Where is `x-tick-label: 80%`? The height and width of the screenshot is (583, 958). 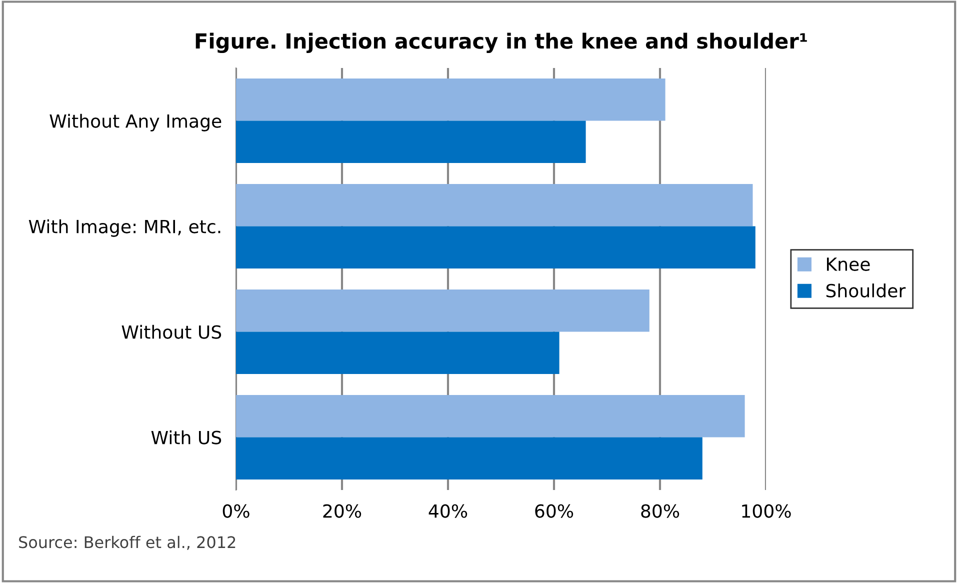
x-tick-label: 80% is located at coordinates (660, 511).